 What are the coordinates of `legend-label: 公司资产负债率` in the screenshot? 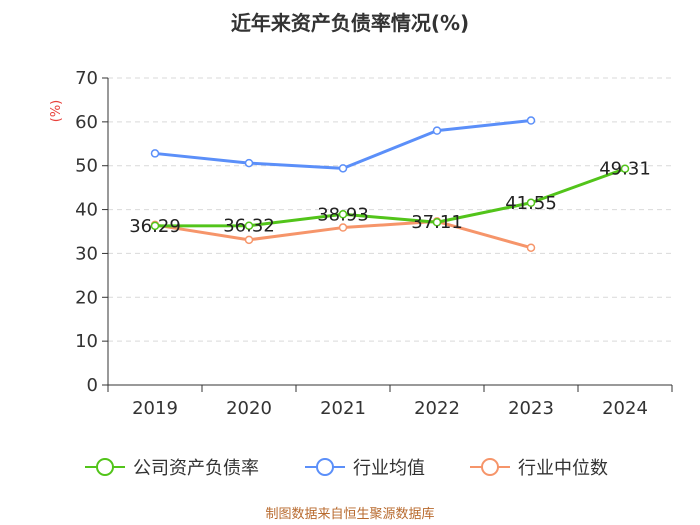 It's located at (196, 468).